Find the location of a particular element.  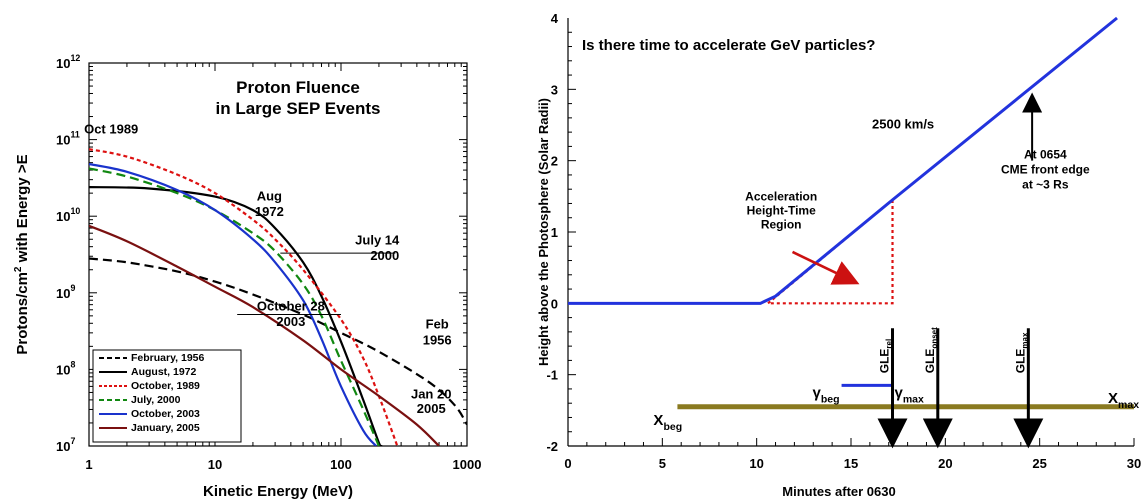

annotation-label: Jan 20 is located at coordinates (431, 393).